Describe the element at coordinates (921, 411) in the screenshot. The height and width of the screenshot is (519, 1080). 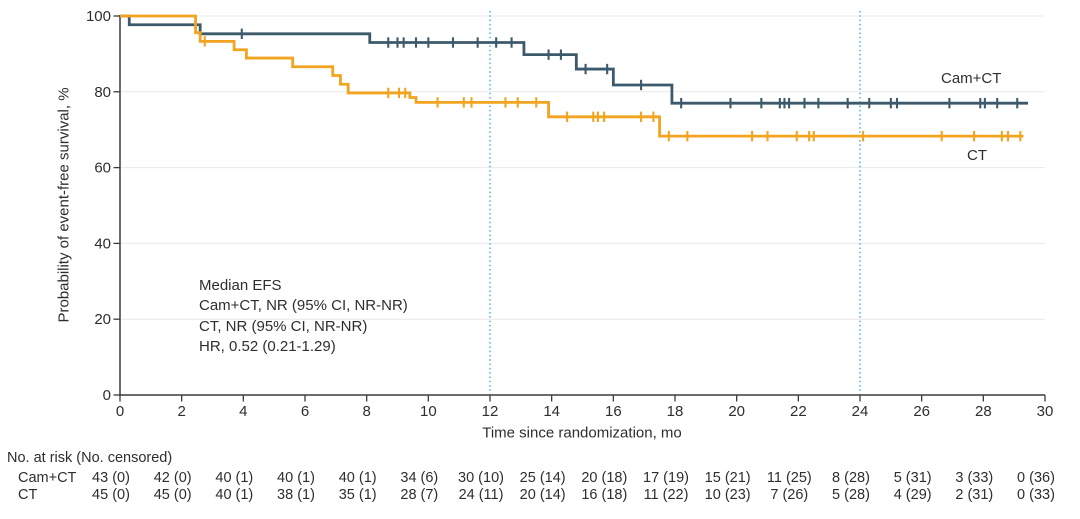
I see `x-tick-label: 26` at that location.